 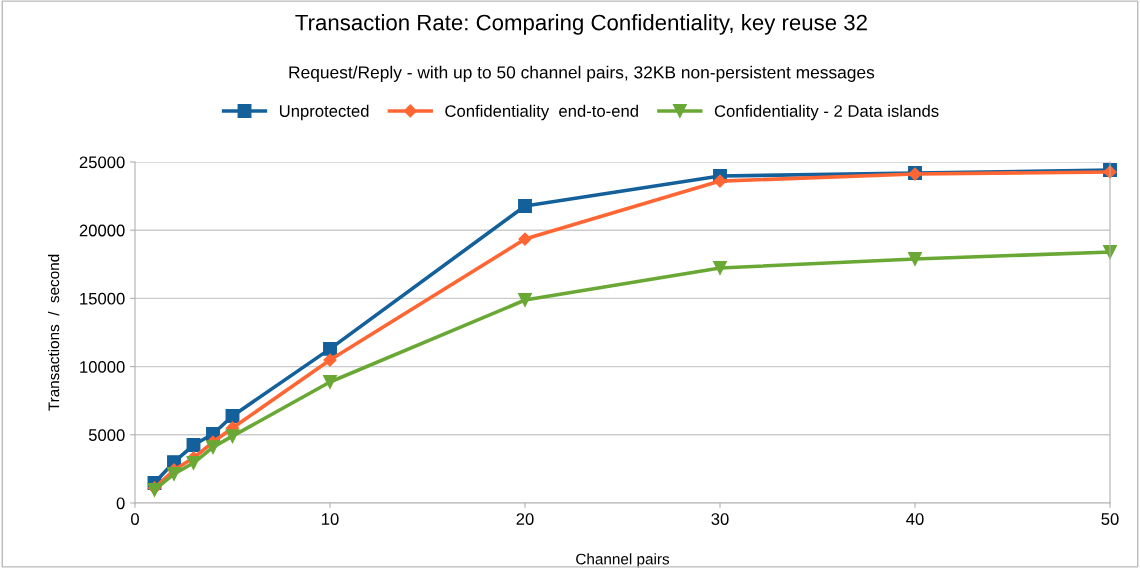 What do you see at coordinates (541, 112) in the screenshot?
I see `legend-label: Confidentiality end-to-end` at bounding box center [541, 112].